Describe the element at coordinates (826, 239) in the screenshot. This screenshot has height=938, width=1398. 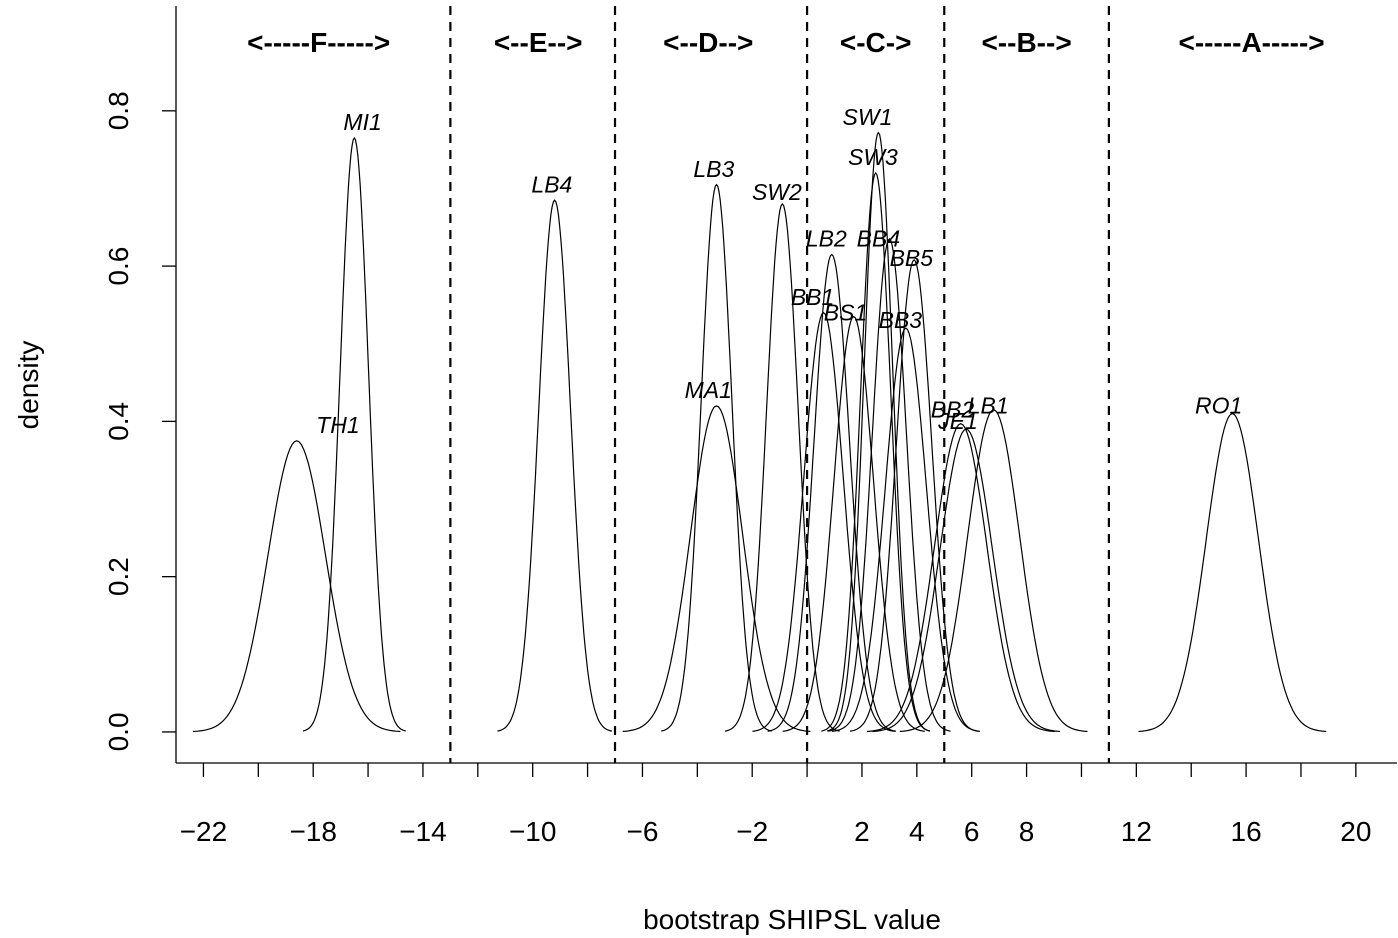
I see `curve-label-lb2: LB2` at that location.